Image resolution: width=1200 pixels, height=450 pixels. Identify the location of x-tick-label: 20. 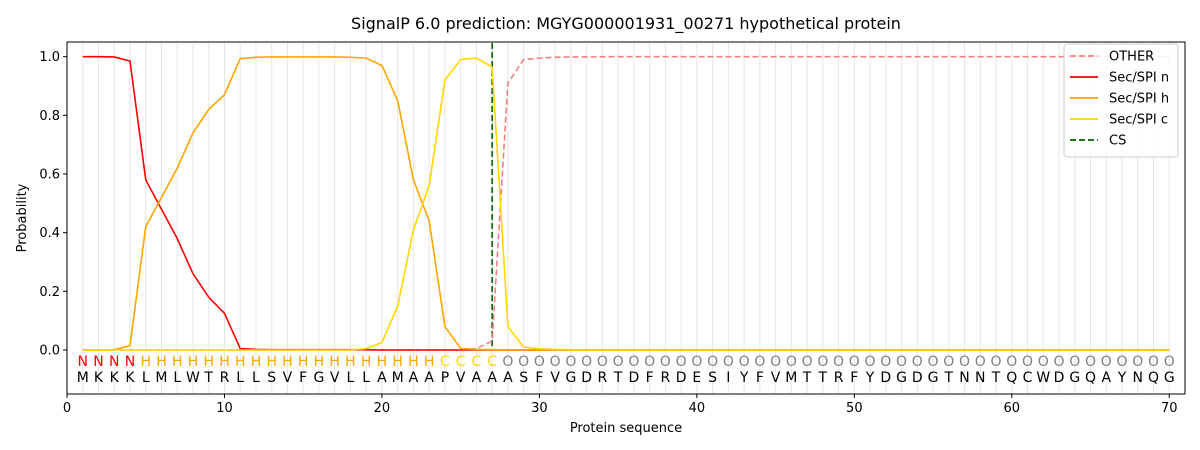
(382, 408).